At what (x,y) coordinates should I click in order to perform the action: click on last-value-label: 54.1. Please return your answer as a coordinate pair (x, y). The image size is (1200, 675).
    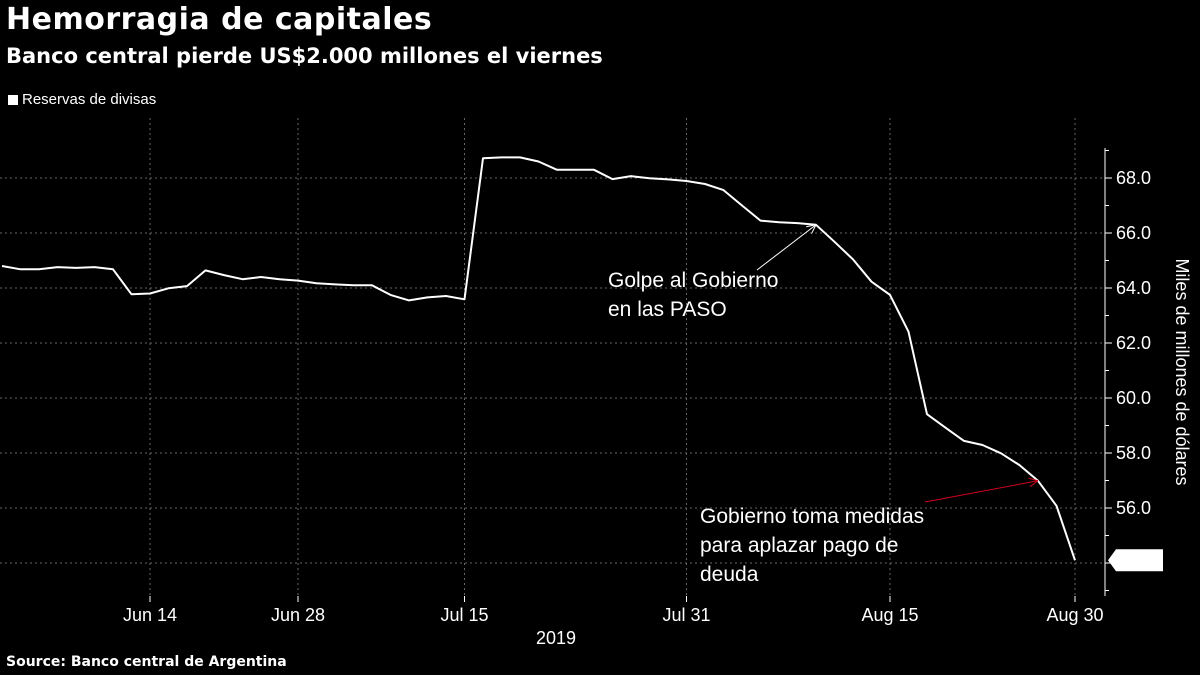
    Looking at the image, I should click on (1136, 561).